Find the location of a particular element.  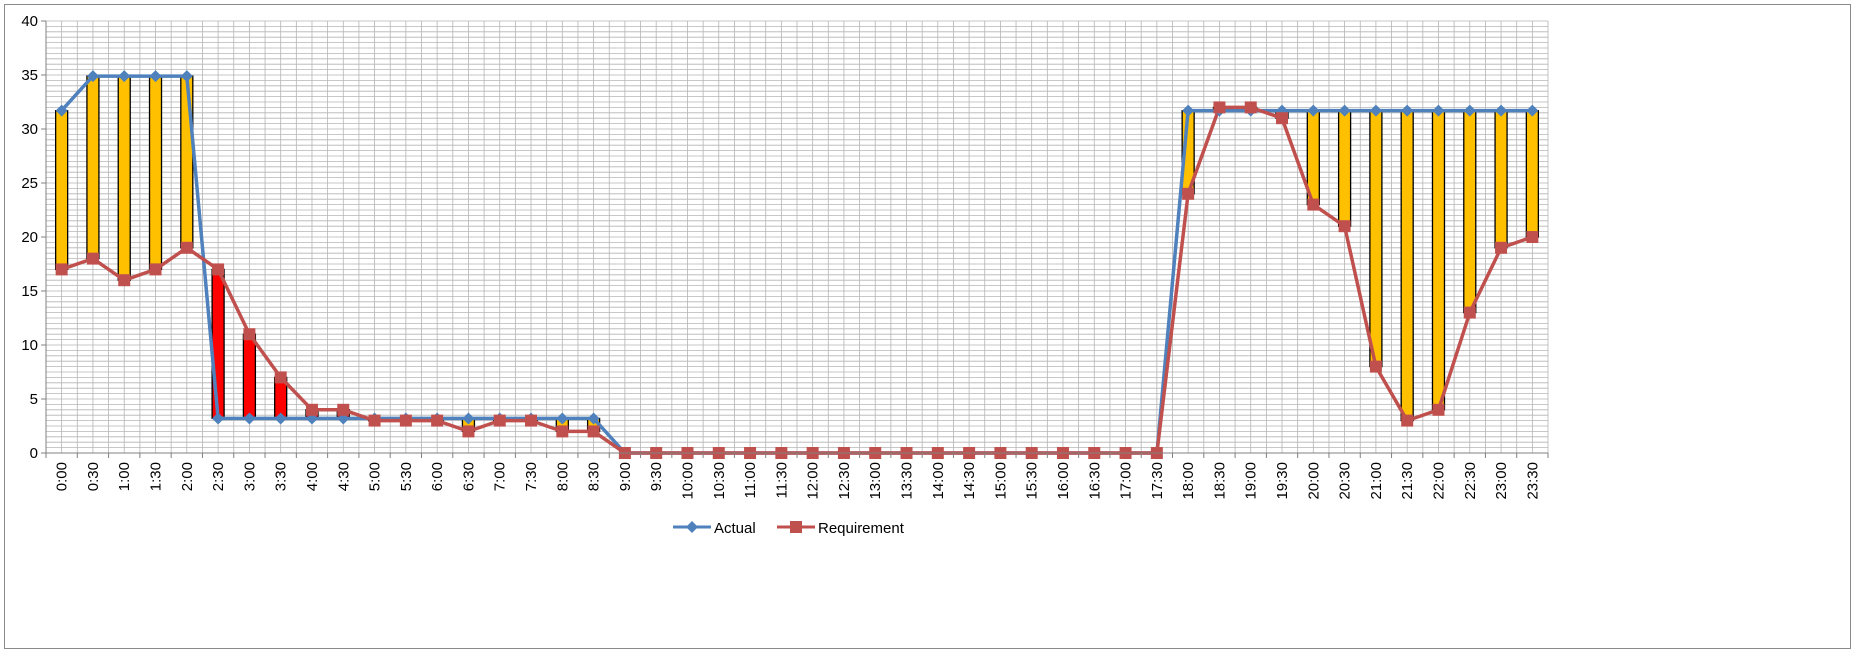

x-tick-label: 15:00 is located at coordinates (1000, 481).